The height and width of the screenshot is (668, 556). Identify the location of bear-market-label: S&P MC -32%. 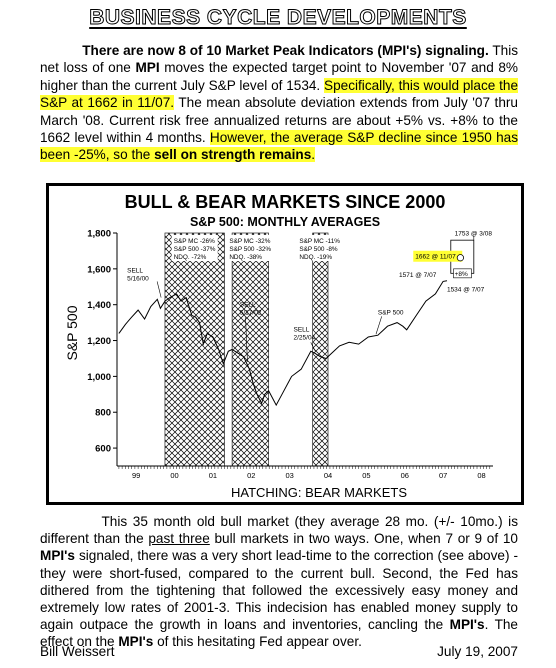
(249, 241).